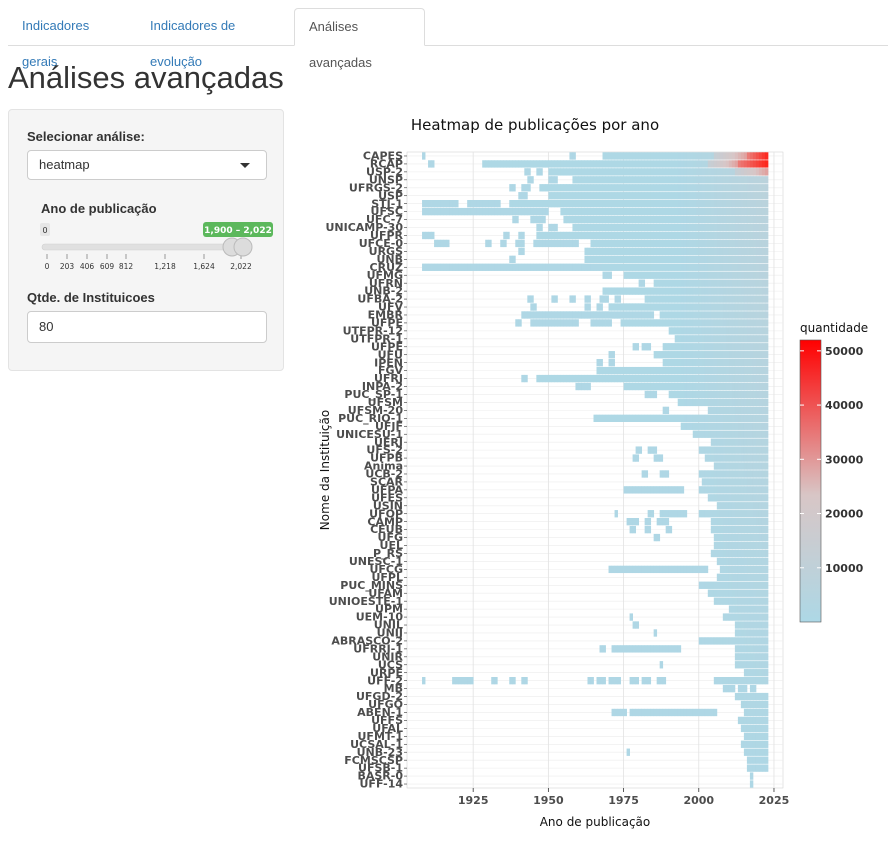 Image resolution: width=888 pixels, height=863 pixels. I want to click on analysis-select: heatmap, so click(147, 165).